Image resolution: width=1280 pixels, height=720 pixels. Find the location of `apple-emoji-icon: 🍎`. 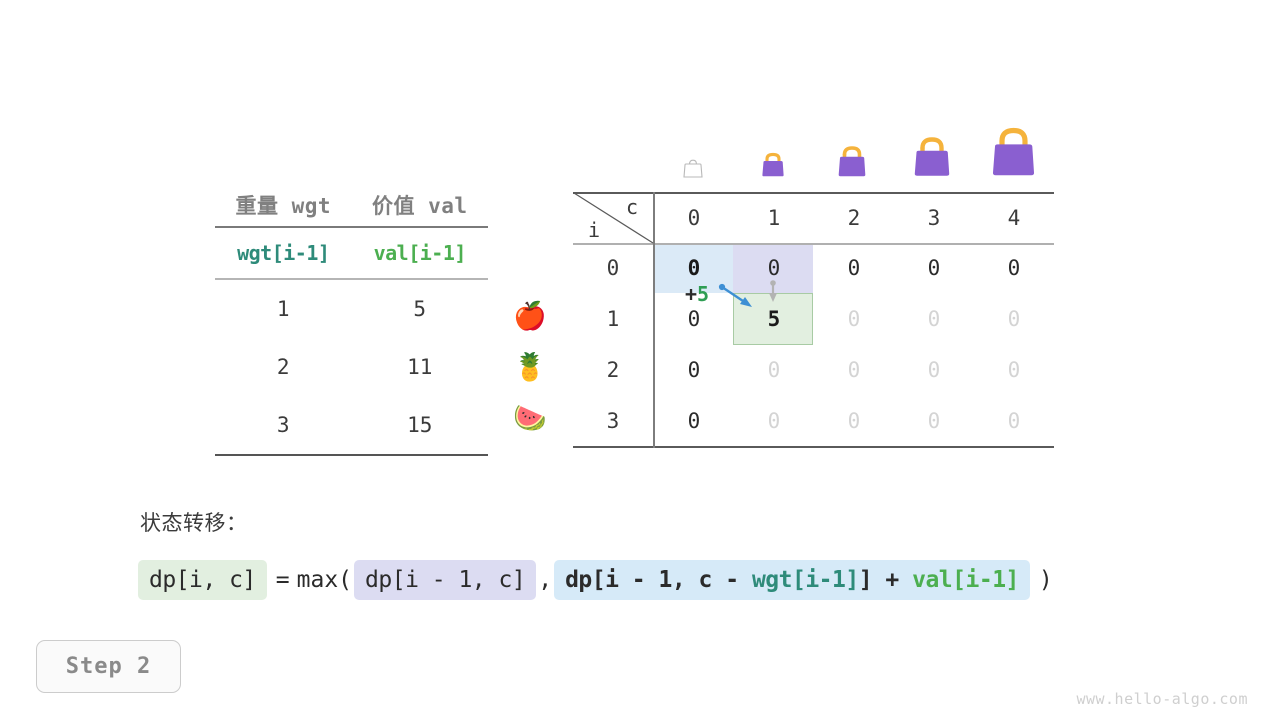

apple-emoji-icon: 🍎 is located at coordinates (530, 316).